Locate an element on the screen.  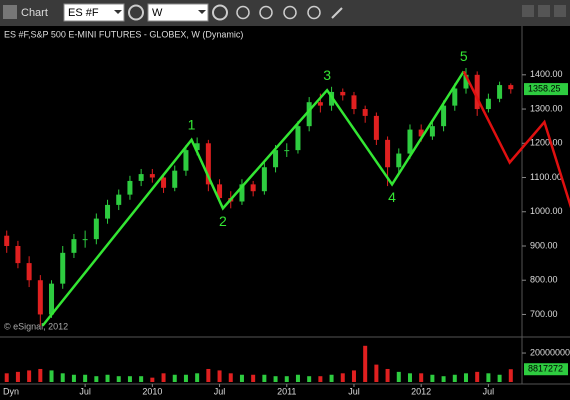
dropdown-arrow is located at coordinates (118, 12).